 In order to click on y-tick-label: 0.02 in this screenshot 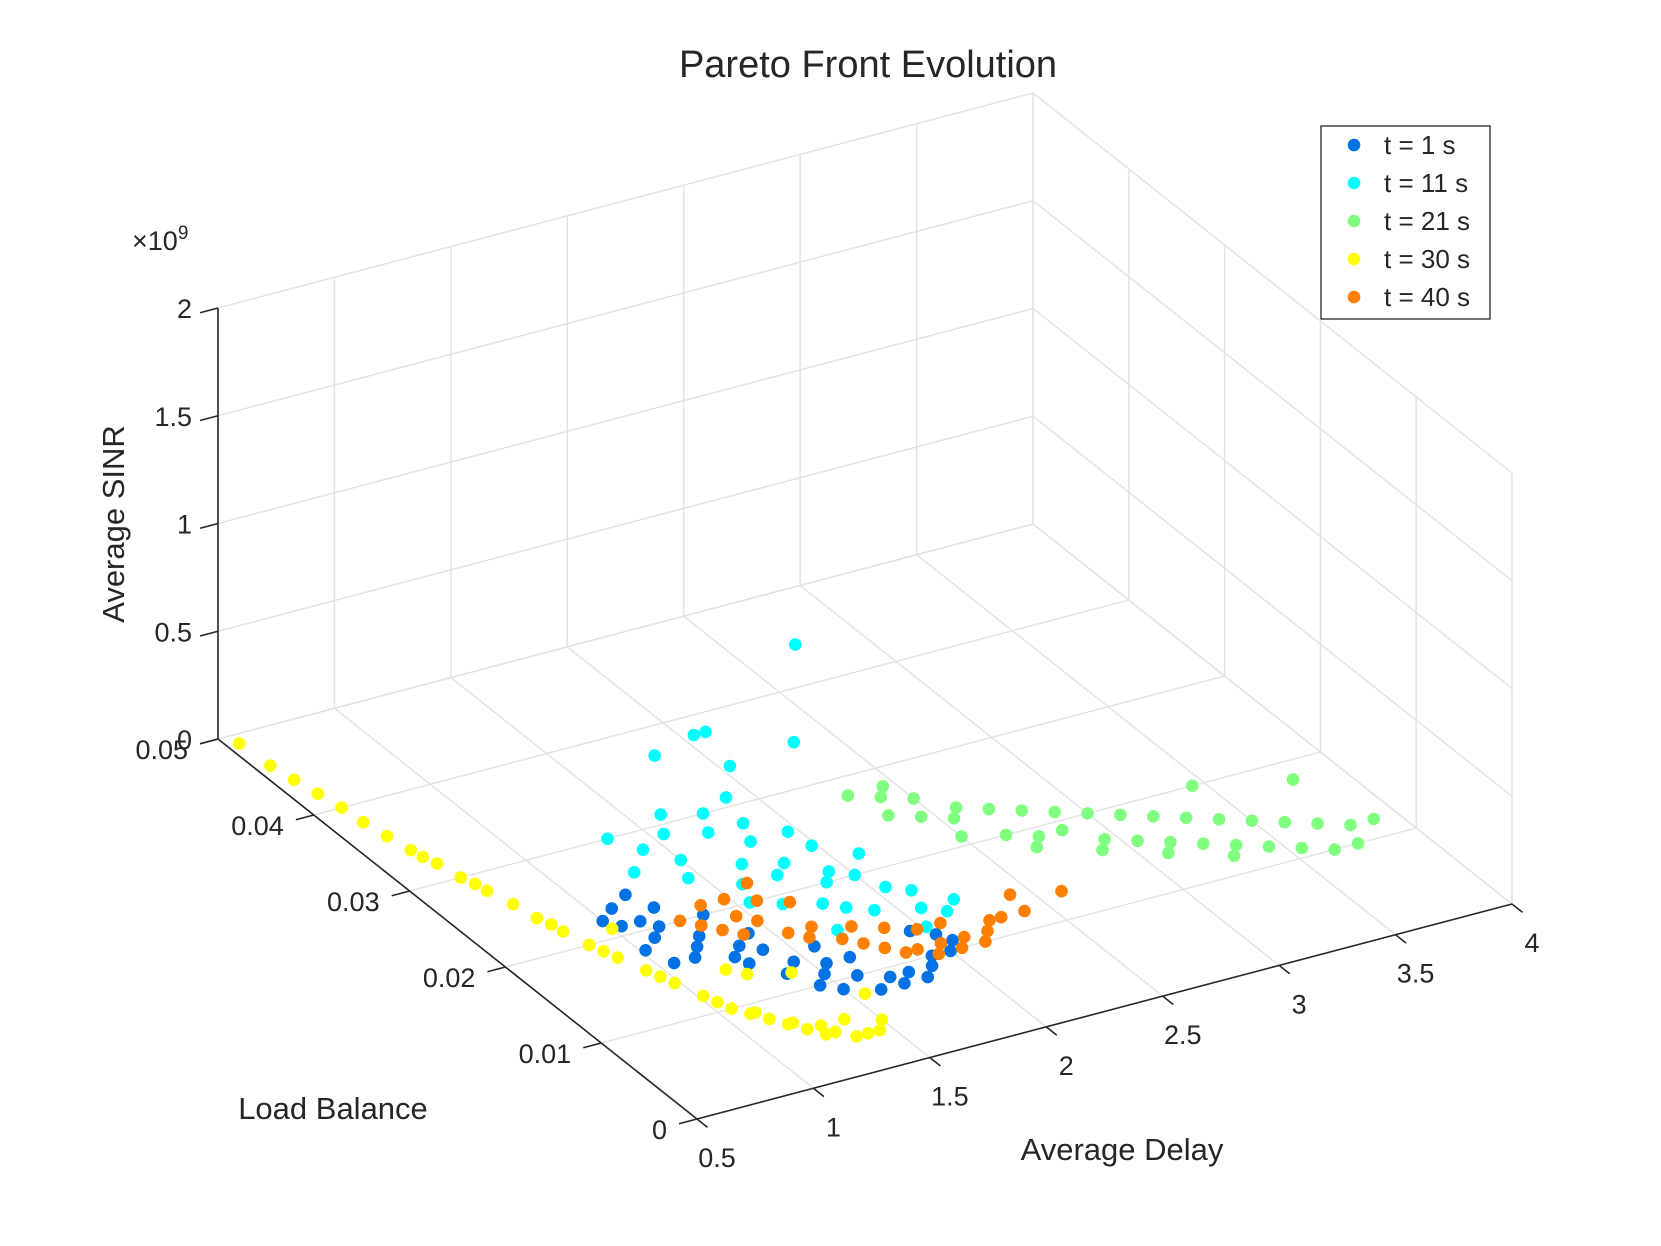, I will do `click(449, 978)`.